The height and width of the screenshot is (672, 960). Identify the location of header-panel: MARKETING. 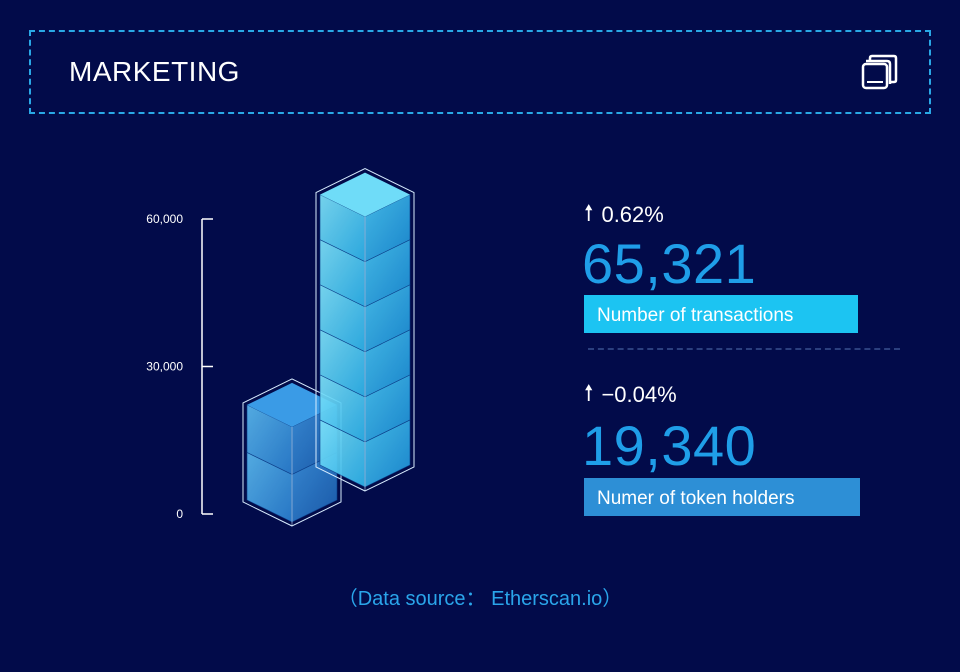
(480, 72).